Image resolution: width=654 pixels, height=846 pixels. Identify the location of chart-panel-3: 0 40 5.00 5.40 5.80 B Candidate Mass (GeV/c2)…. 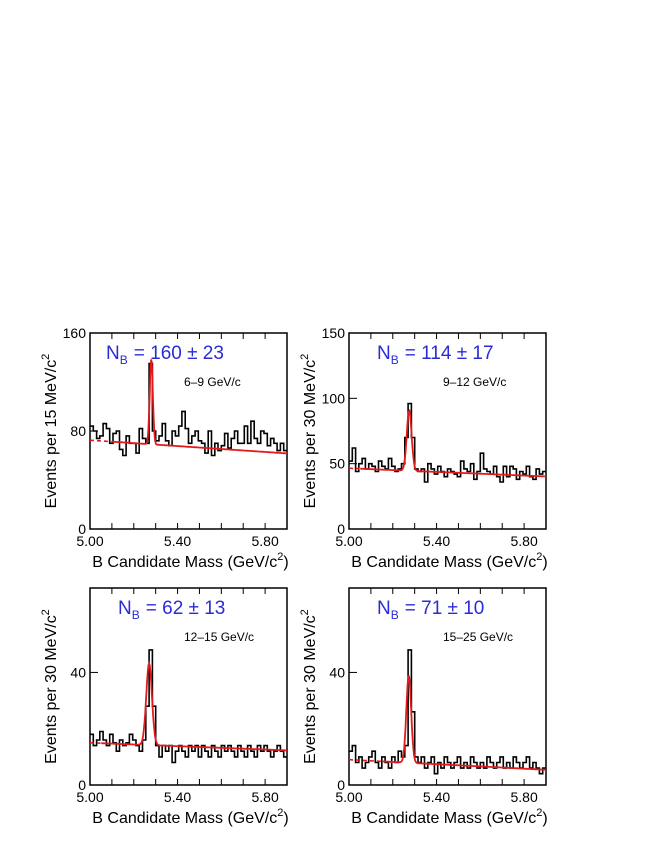
(164, 707).